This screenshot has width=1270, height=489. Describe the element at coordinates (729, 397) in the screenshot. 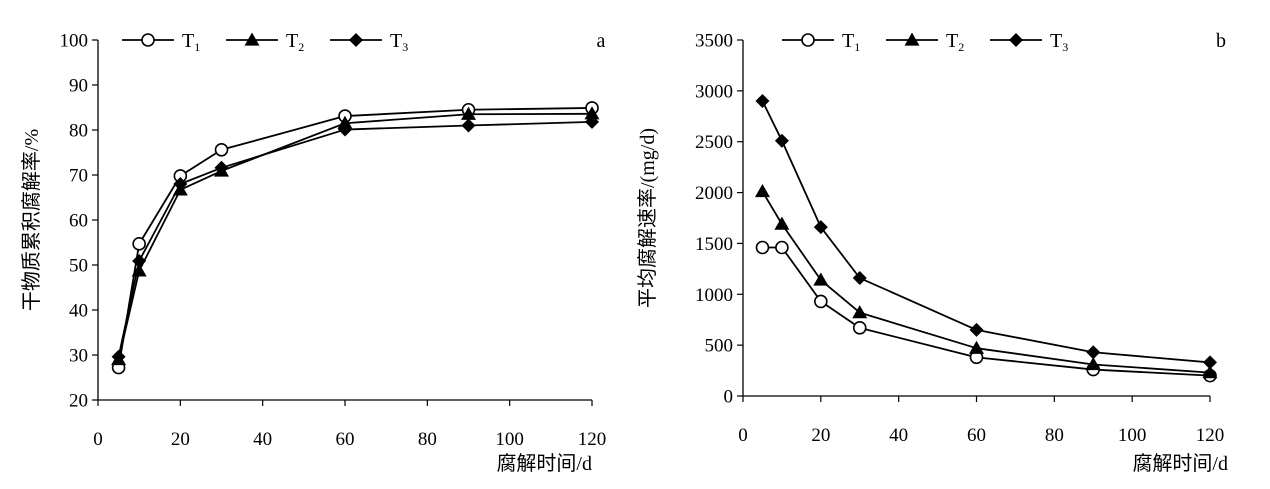

I see `y-tick-label: 0` at that location.